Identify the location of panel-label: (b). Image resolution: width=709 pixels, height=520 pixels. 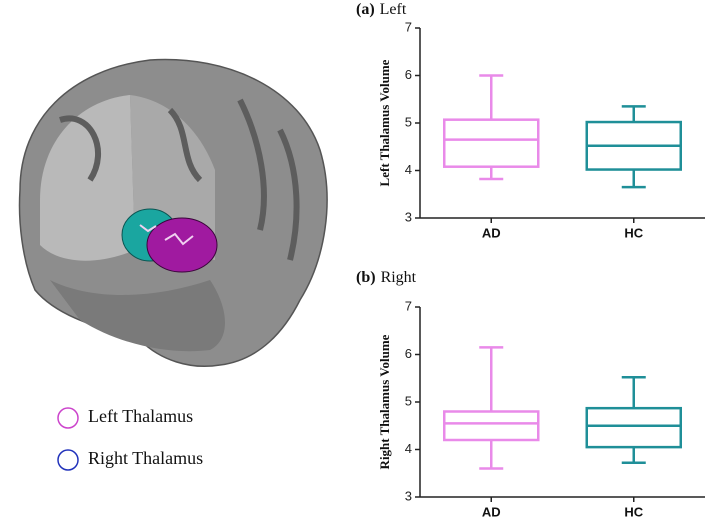
(366, 277).